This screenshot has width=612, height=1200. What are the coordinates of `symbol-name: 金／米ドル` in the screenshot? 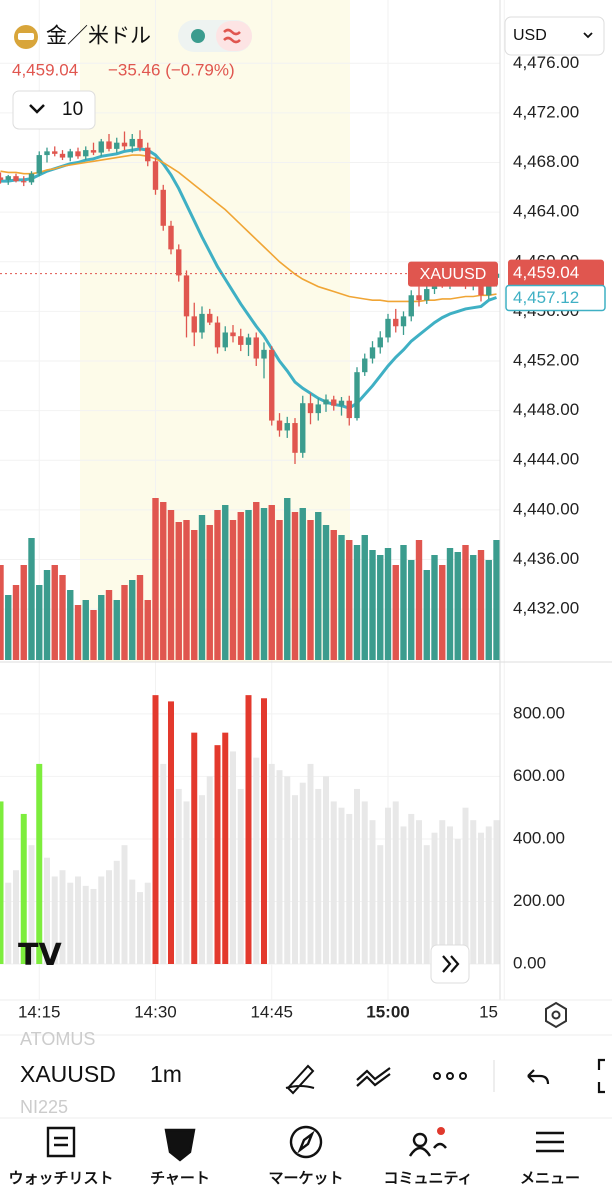 It's located at (98, 36).